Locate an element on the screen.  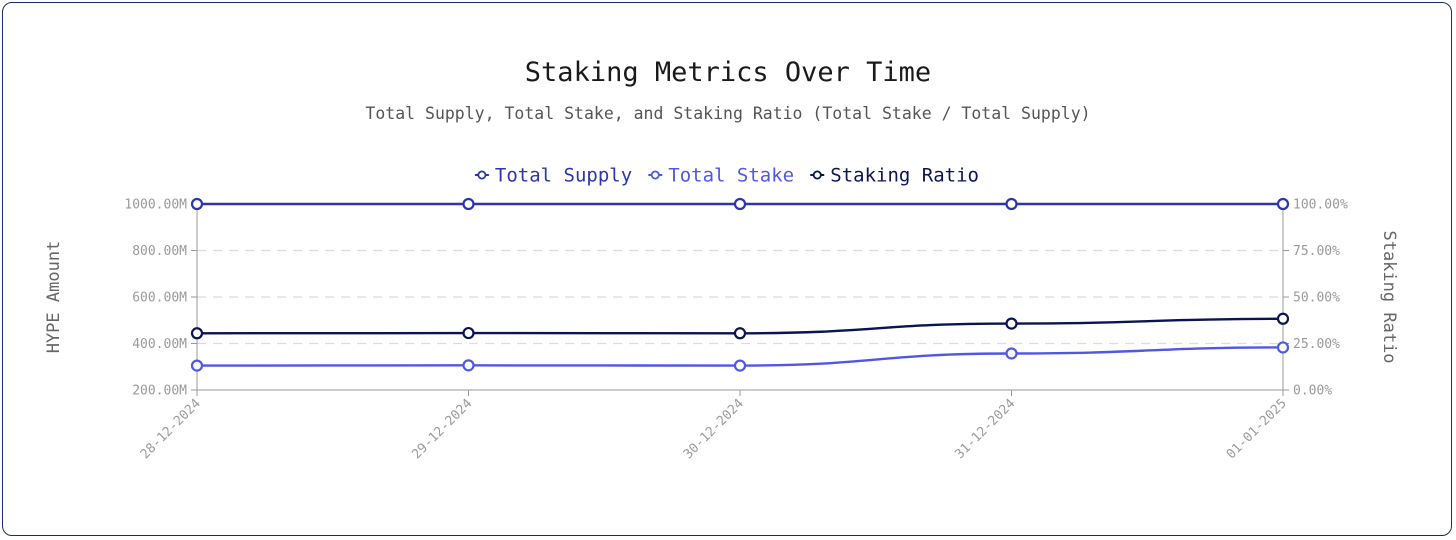
y-left-tick-label: 400.00M is located at coordinates (159, 344).